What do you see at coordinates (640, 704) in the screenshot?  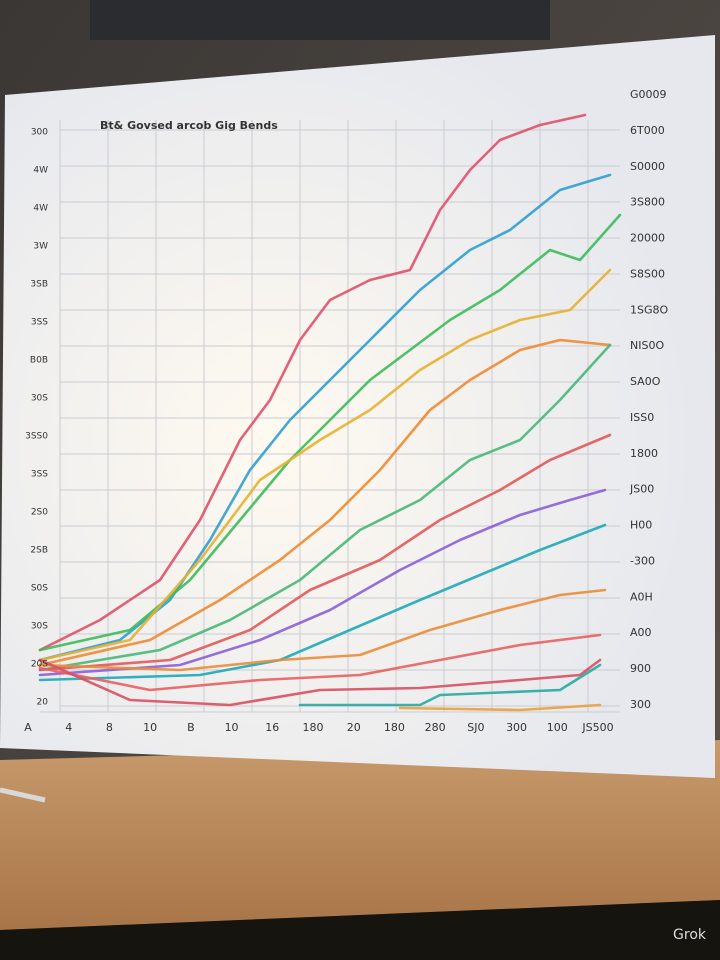 I see `right-label: 300` at bounding box center [640, 704].